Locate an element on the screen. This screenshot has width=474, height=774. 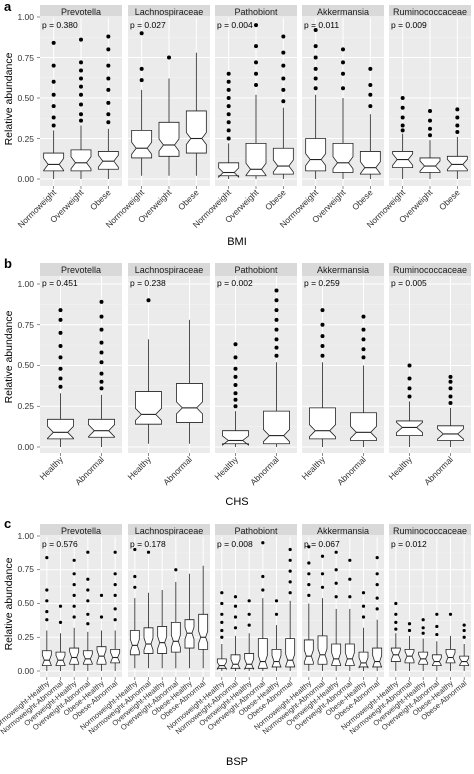
y-tick-label: 0.00 is located at coordinates (25, 179).